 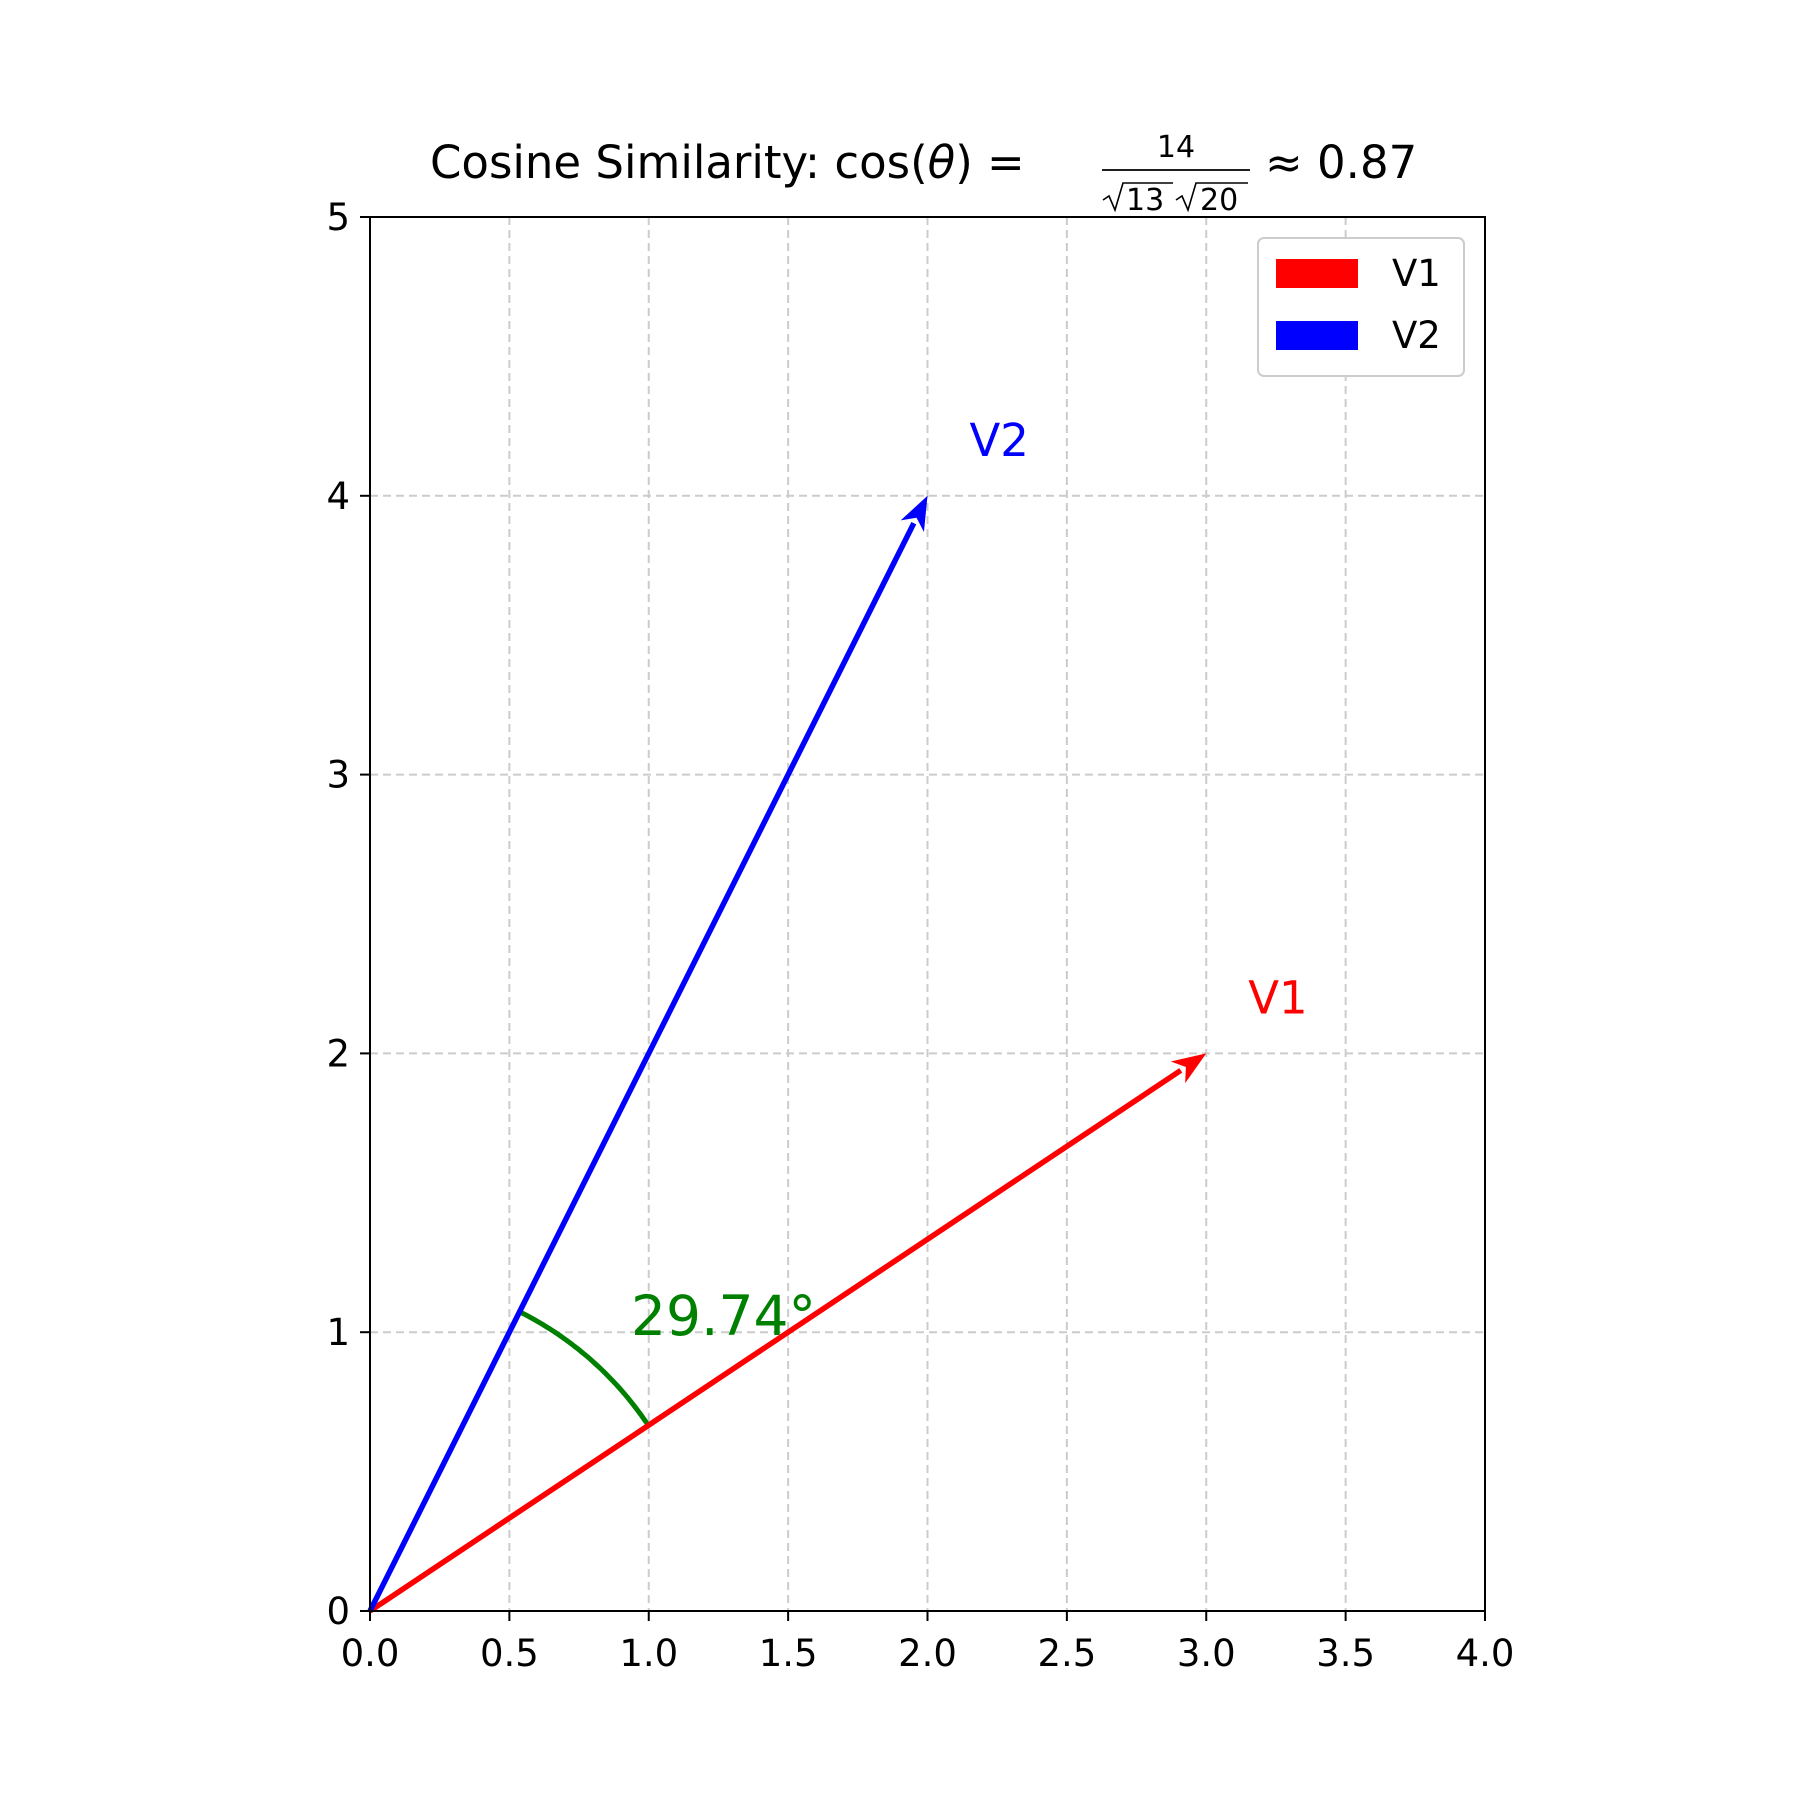 What do you see at coordinates (1188, 1068) in the screenshot?
I see `vector-v1-arrowhead` at bounding box center [1188, 1068].